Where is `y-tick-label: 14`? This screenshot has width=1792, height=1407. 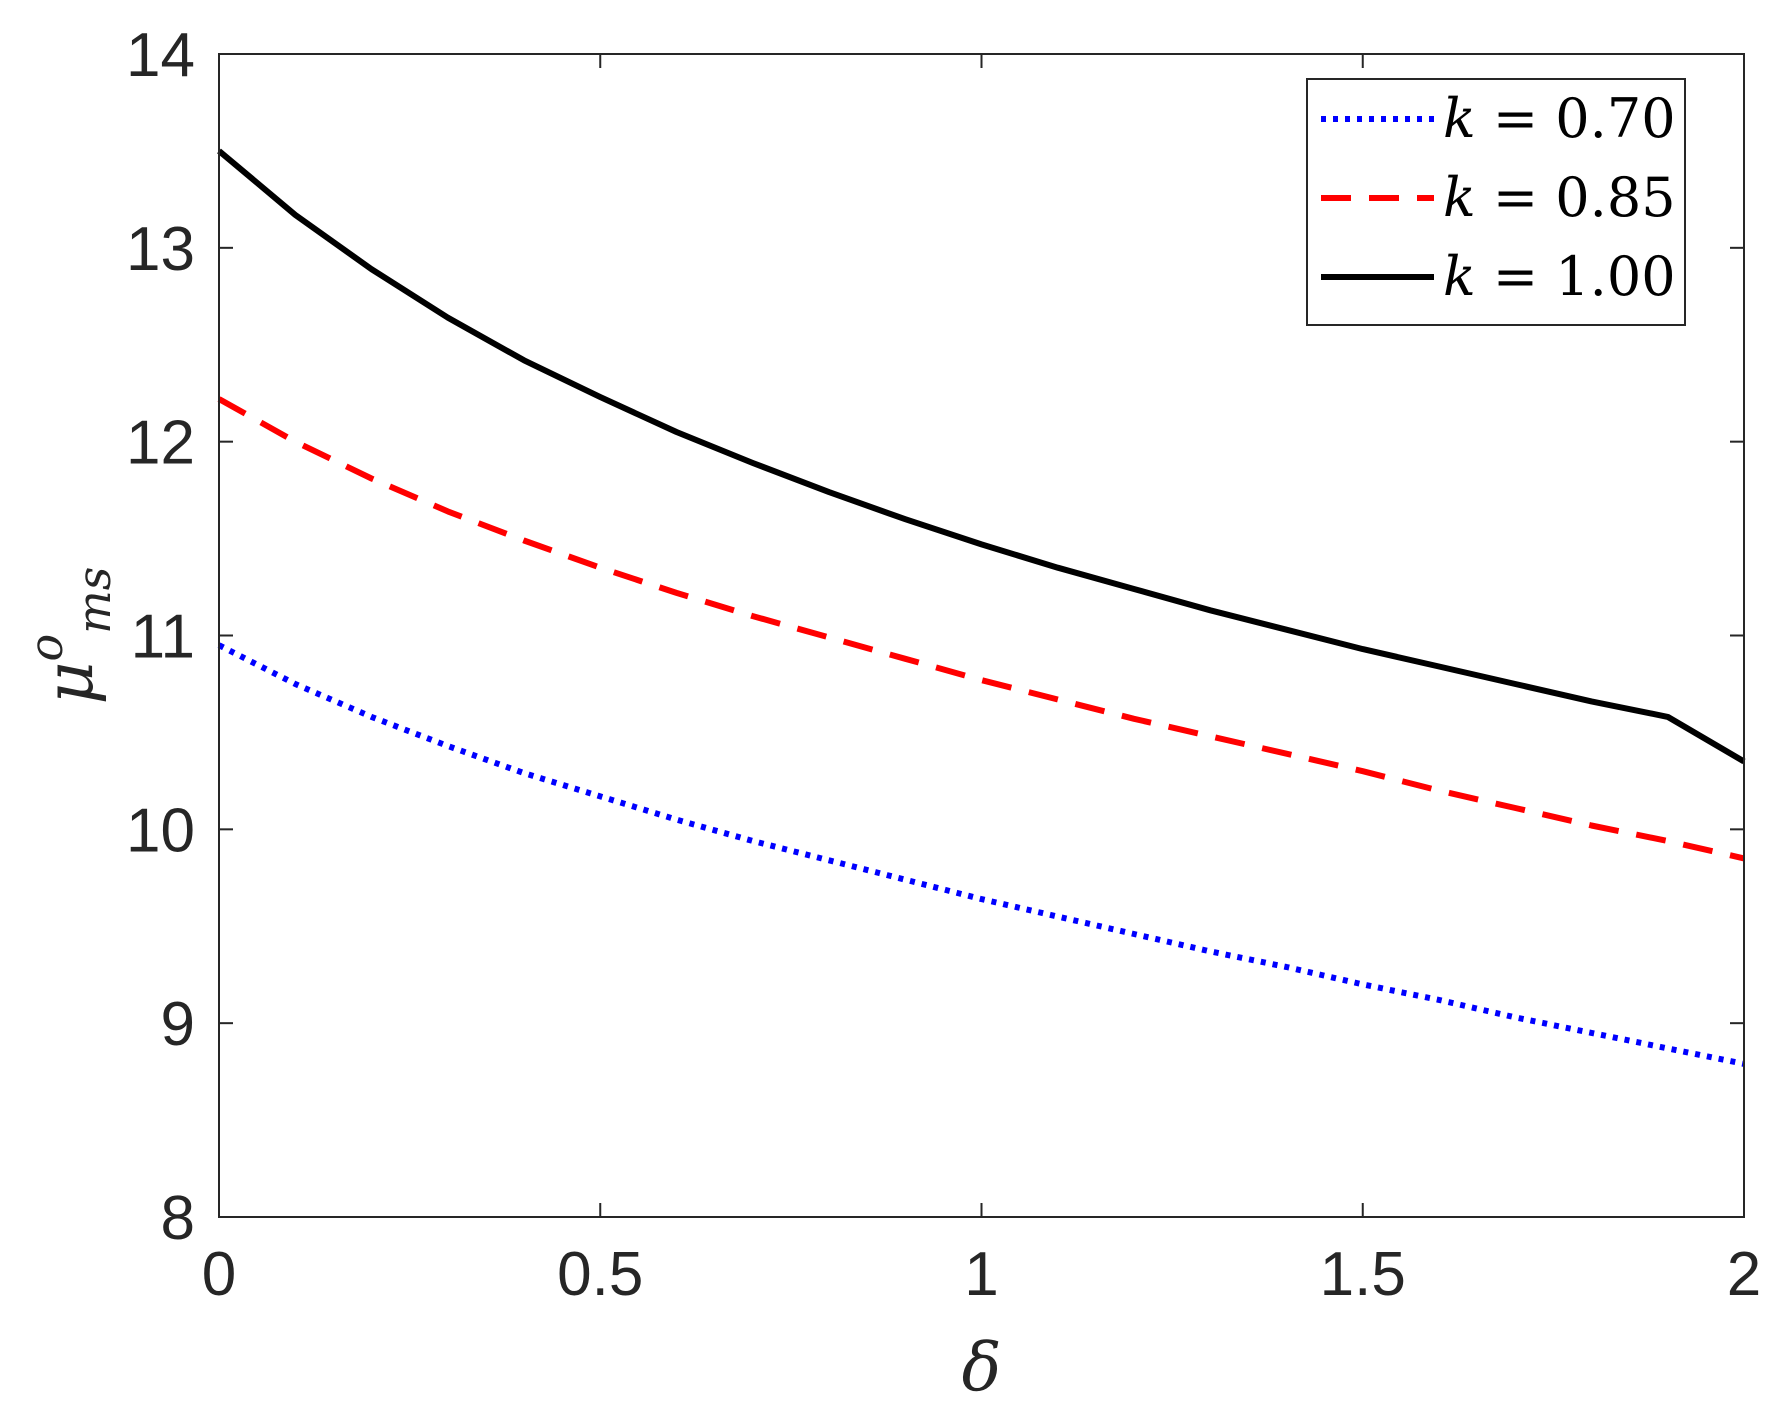 y-tick-label: 14 is located at coordinates (160, 55).